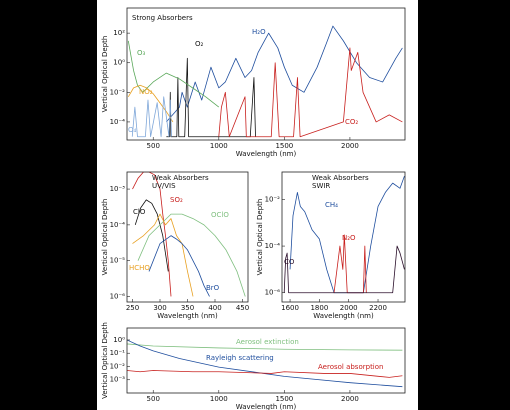  What do you see at coordinates (118, 353) in the screenshot?
I see `y-tick-label: 10⁻¹` at bounding box center [118, 353].